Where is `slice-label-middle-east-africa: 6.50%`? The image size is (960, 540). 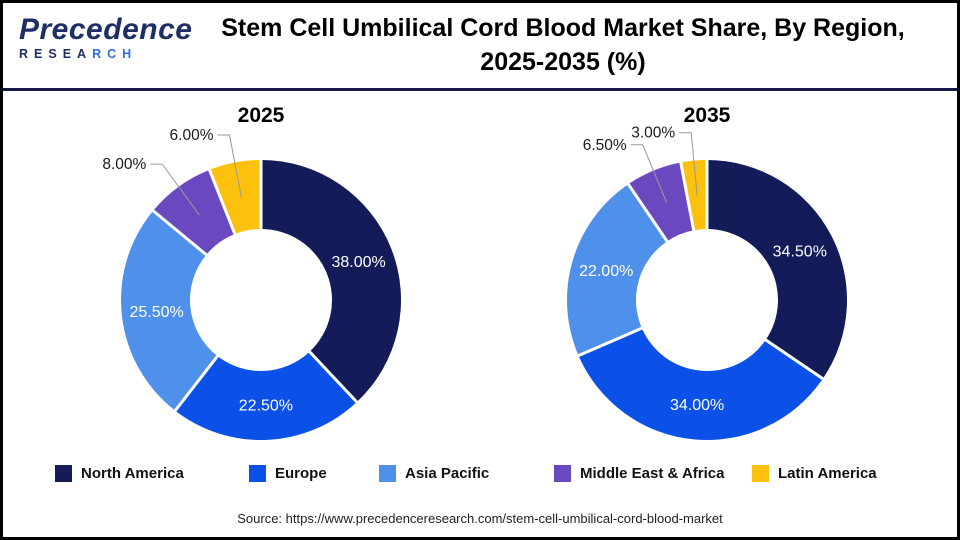 slice-label-middle-east-africa: 6.50% is located at coordinates (605, 145).